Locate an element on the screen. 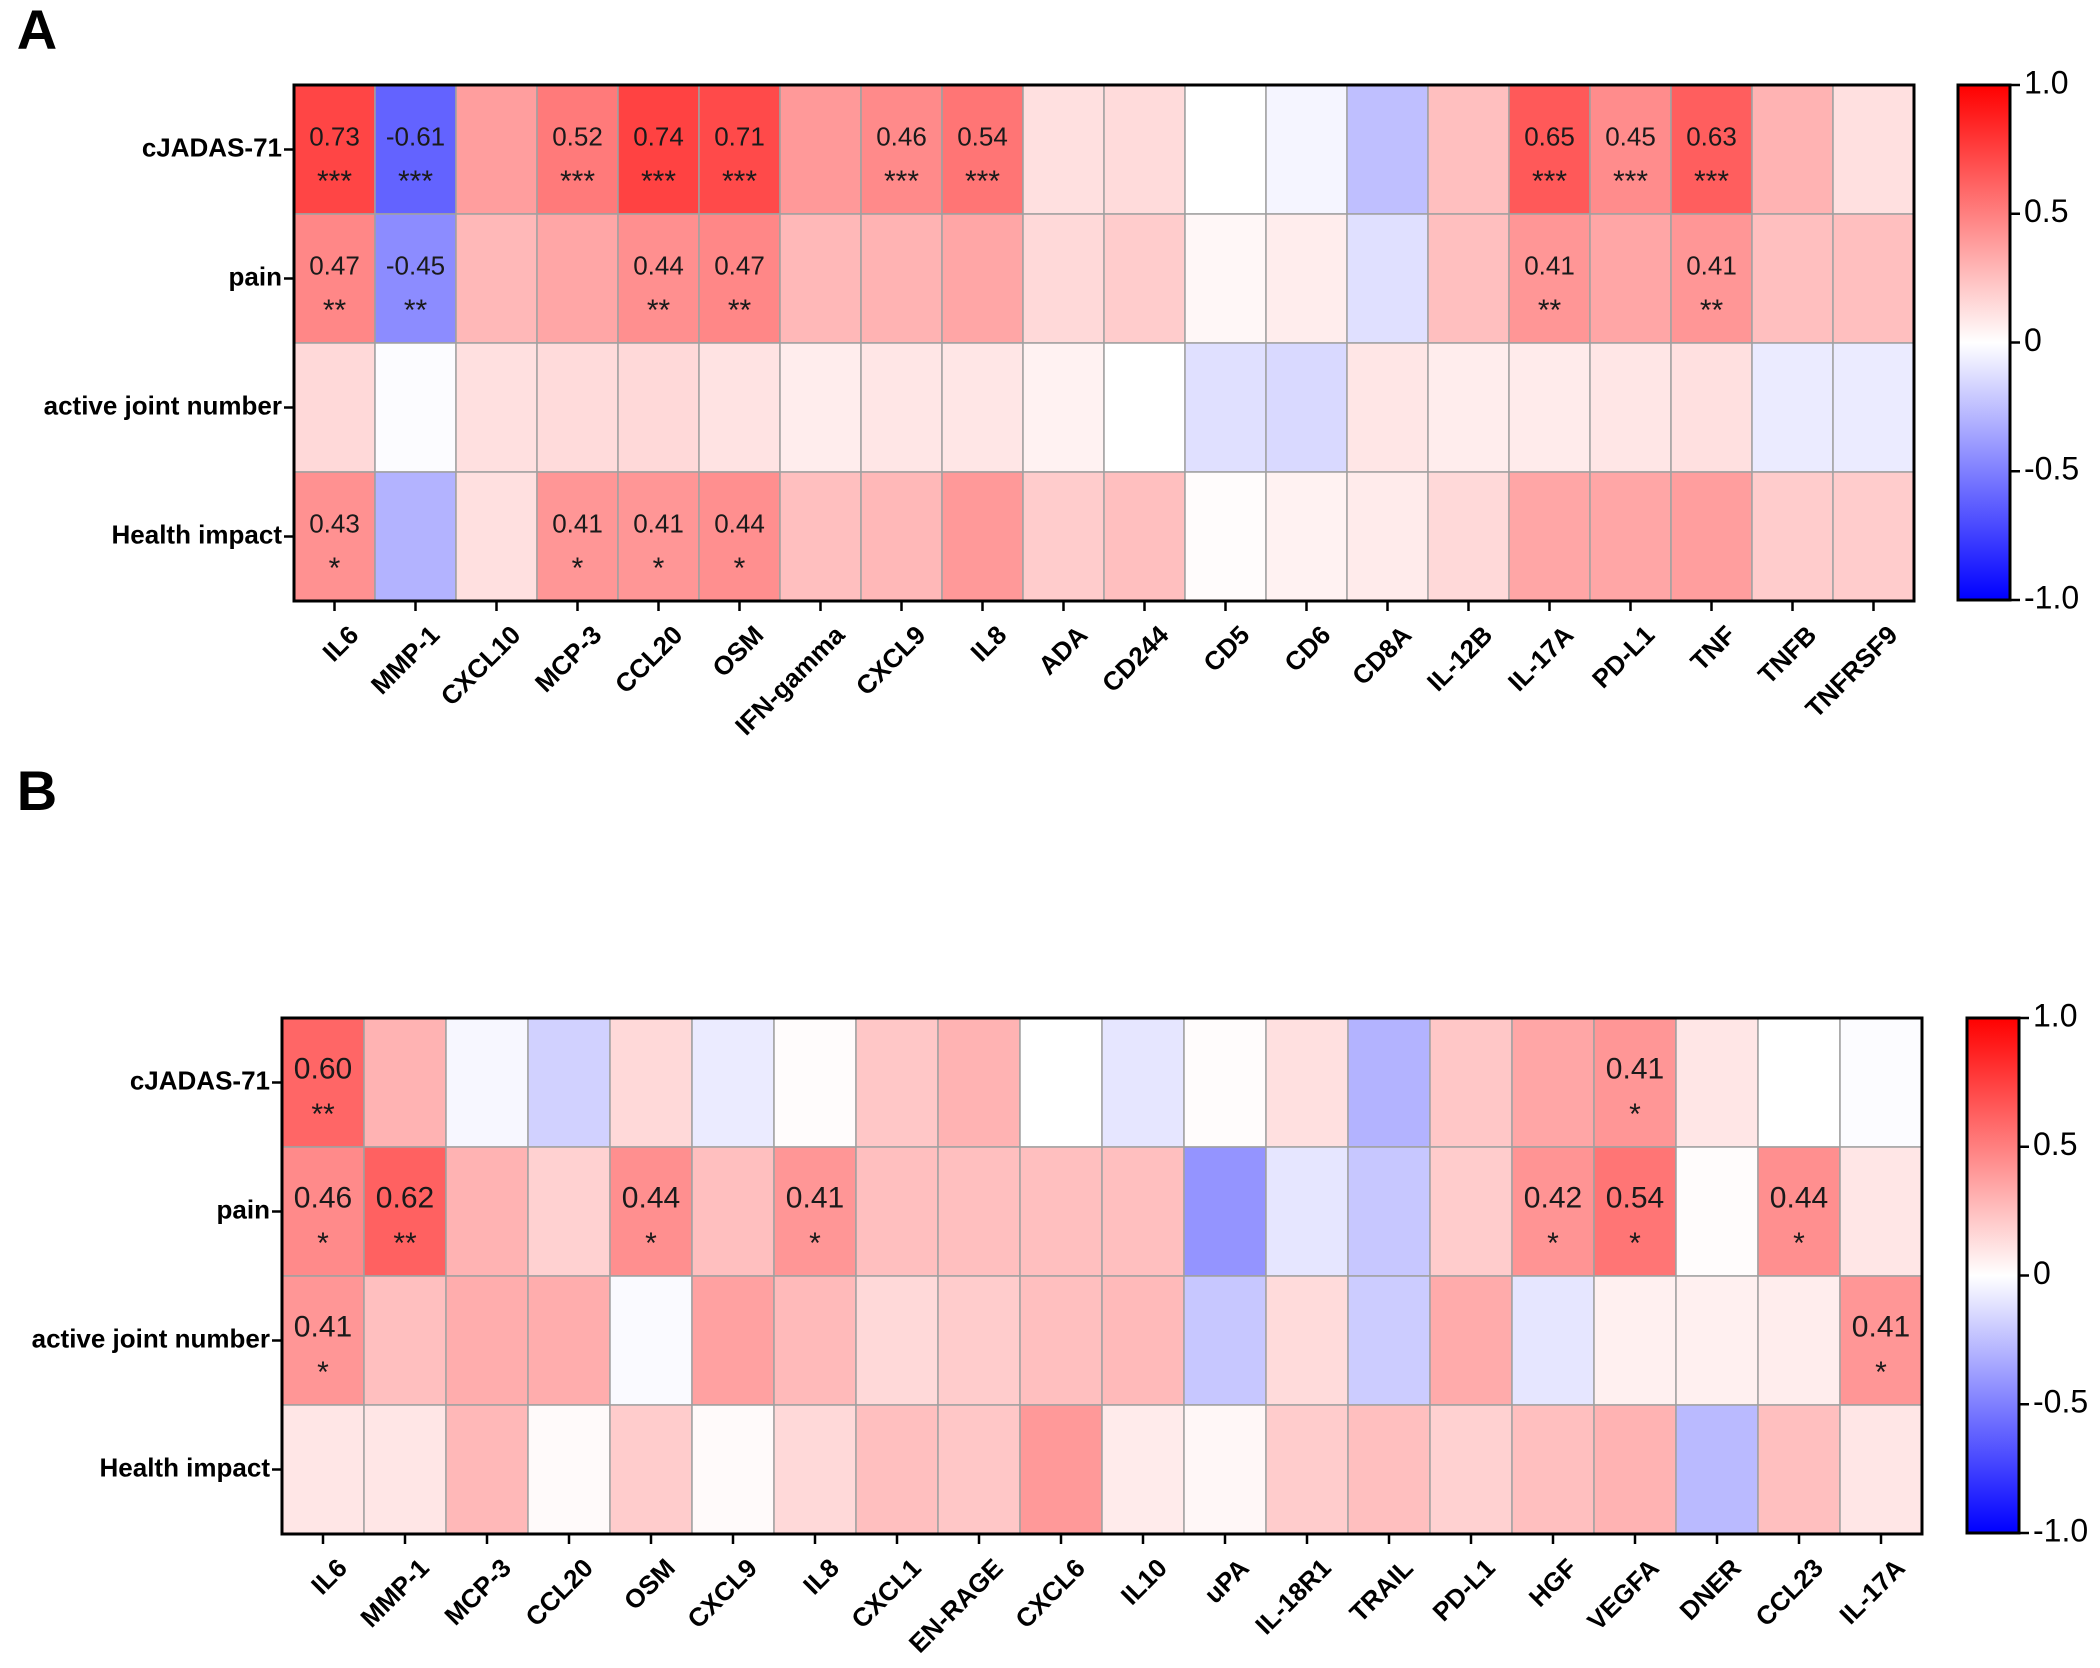  column-label: IL8 is located at coordinates (989, 644).